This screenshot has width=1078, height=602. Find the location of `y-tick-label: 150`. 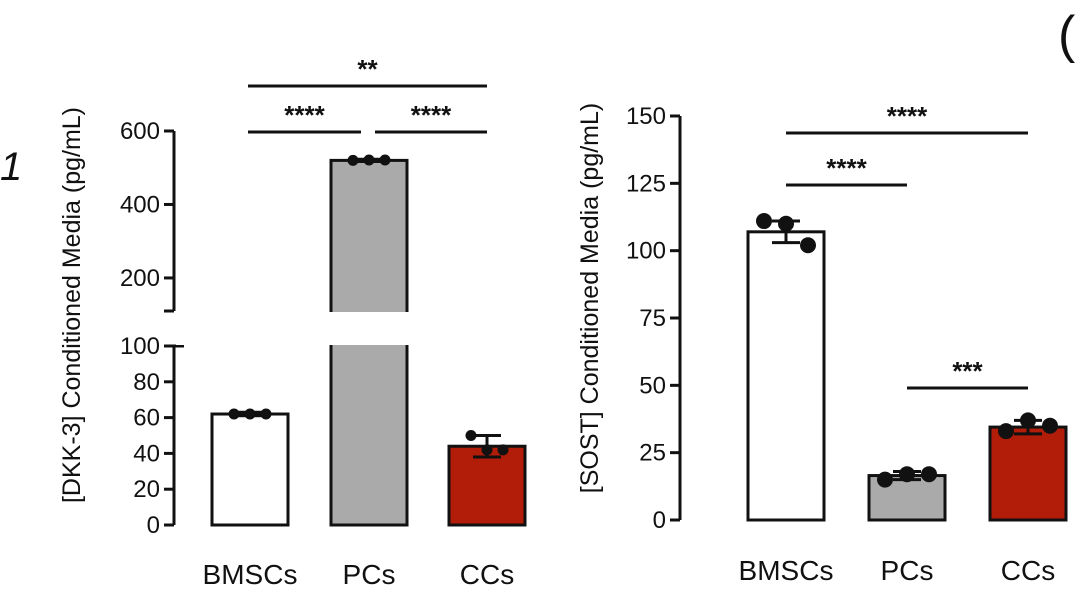

y-tick-label: 150 is located at coordinates (646, 116).